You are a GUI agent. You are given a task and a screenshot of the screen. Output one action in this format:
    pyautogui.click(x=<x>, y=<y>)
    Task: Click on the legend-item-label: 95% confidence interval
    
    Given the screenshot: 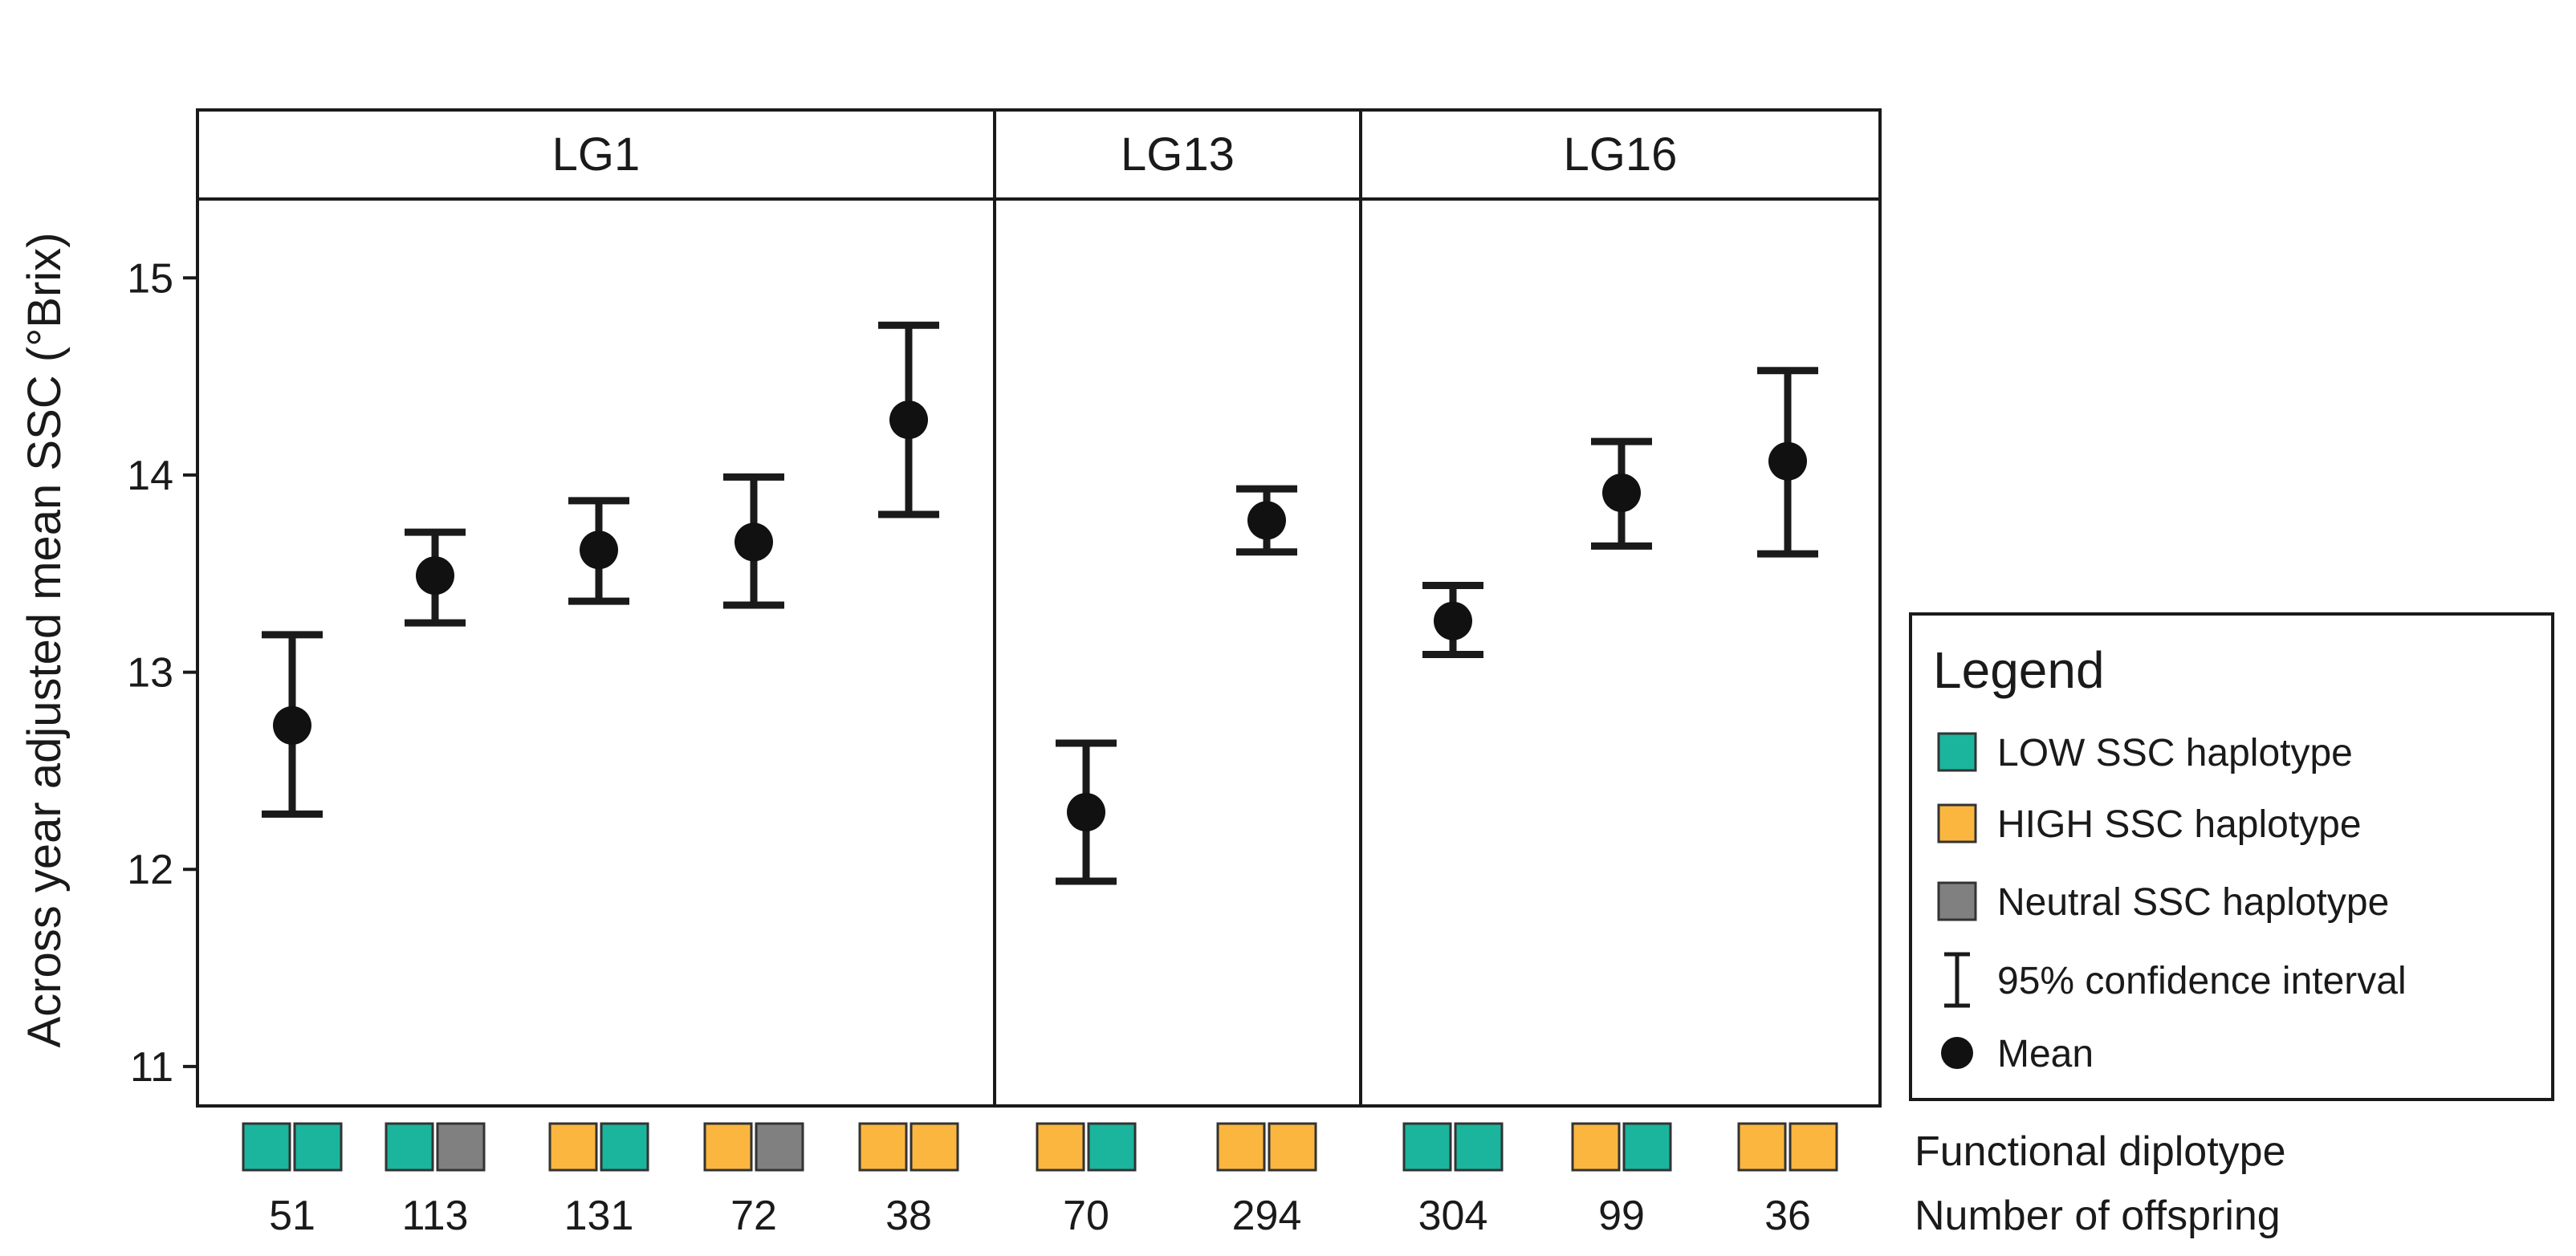 What is the action you would take?
    pyautogui.click(x=2202, y=981)
    